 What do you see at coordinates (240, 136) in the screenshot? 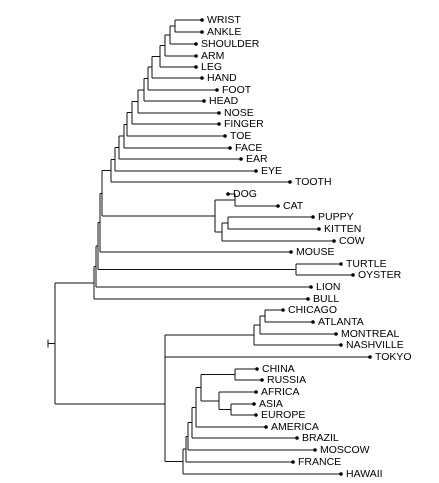
I see `leaf-label: TOE` at bounding box center [240, 136].